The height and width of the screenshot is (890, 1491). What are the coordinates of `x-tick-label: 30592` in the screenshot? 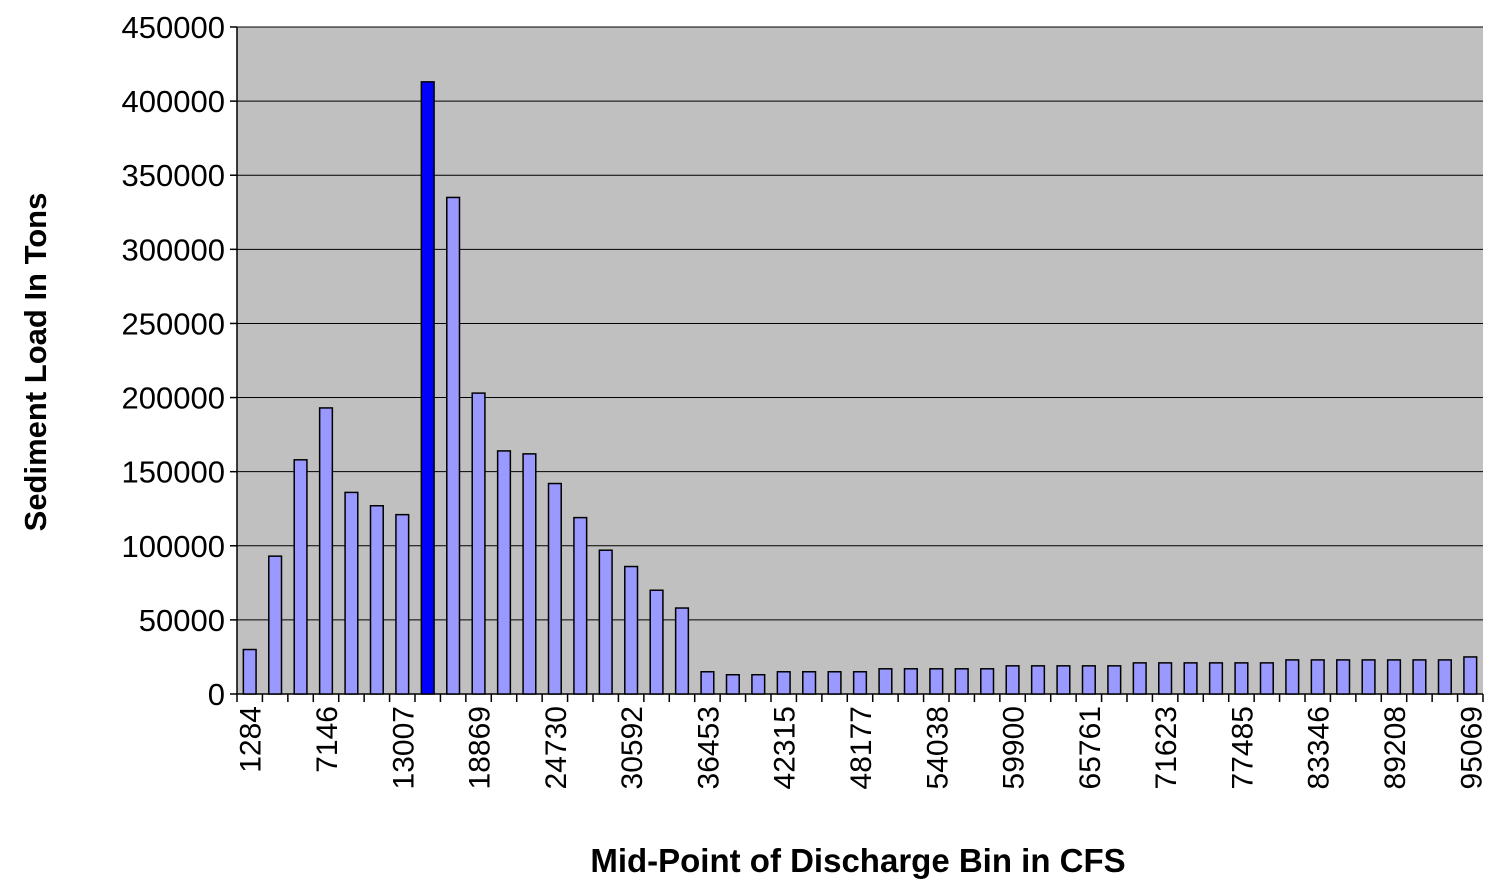 It's located at (632, 747).